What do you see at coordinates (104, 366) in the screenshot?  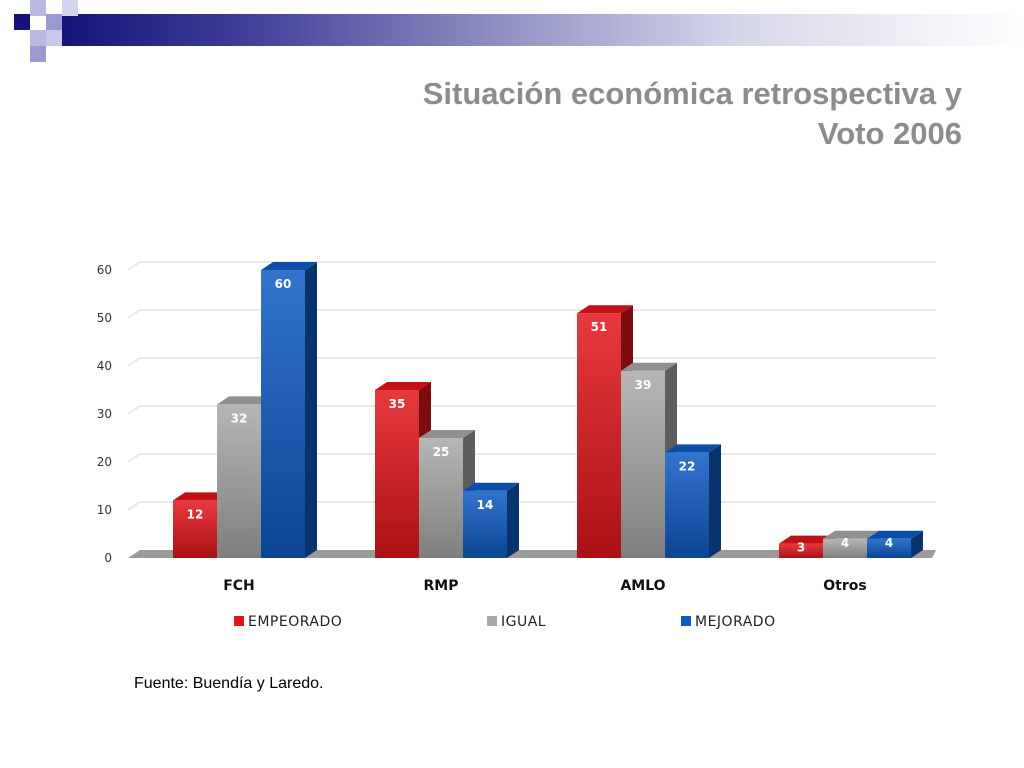 I see `y-tick-label: 40` at bounding box center [104, 366].